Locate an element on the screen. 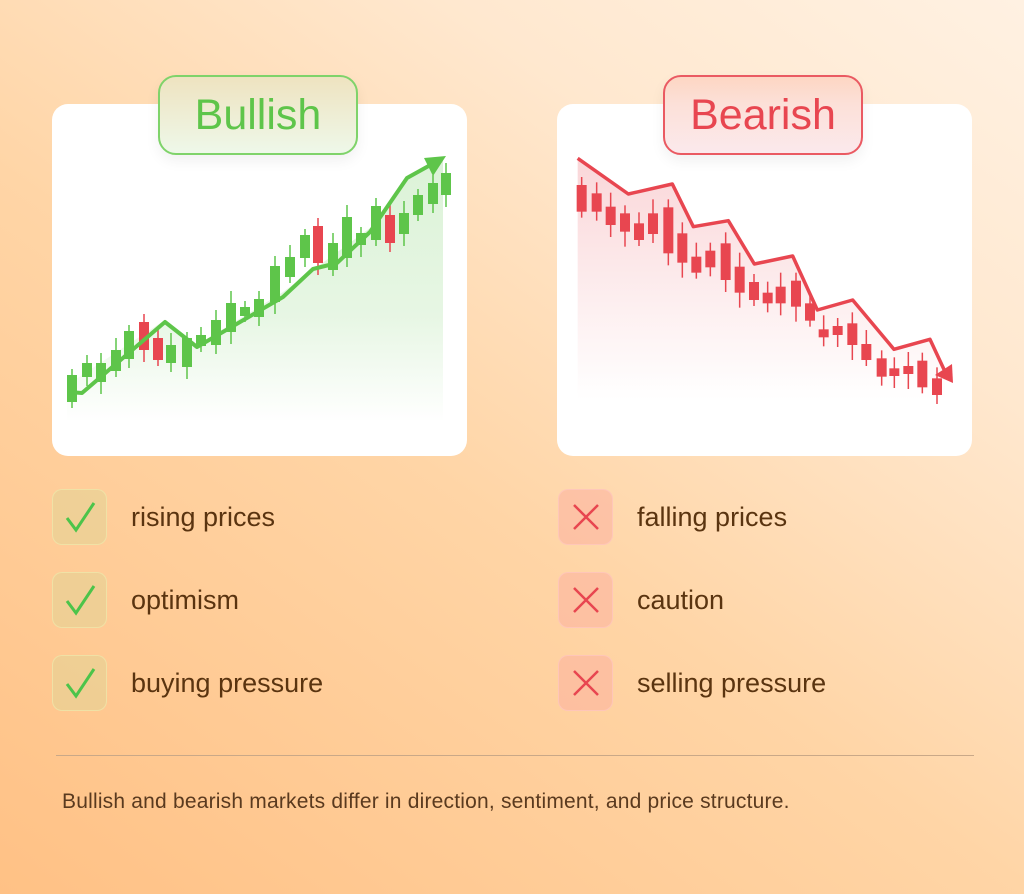 Image resolution: width=1024 pixels, height=894 pixels. bearish-item-caution: caution is located at coordinates (641, 600).